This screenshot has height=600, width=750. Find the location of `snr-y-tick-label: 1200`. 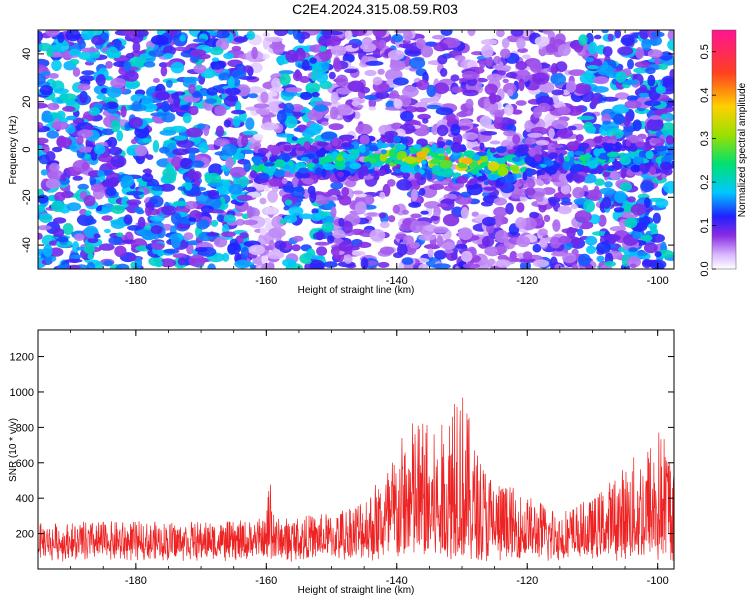

snr-y-tick-label: 1200 is located at coordinates (22, 358).